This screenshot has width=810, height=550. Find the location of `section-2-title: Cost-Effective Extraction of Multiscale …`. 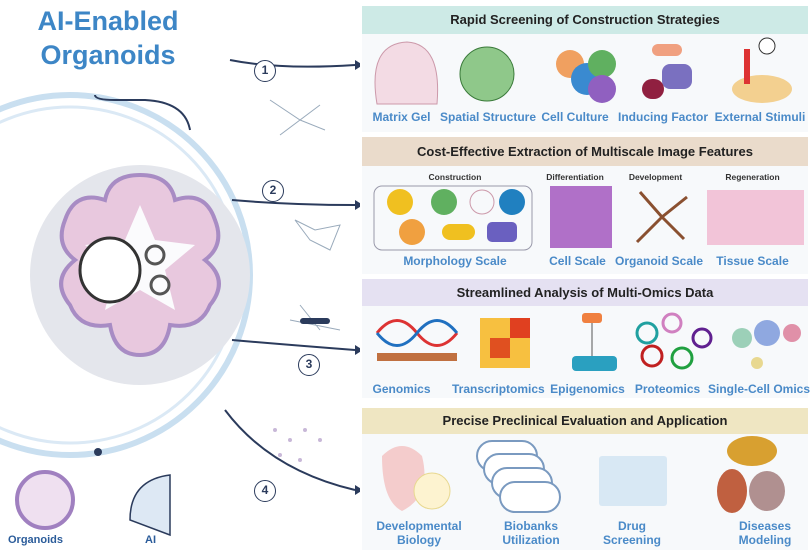

section-2-title: Cost-Effective Extraction of Multiscale … is located at coordinates (585, 151).